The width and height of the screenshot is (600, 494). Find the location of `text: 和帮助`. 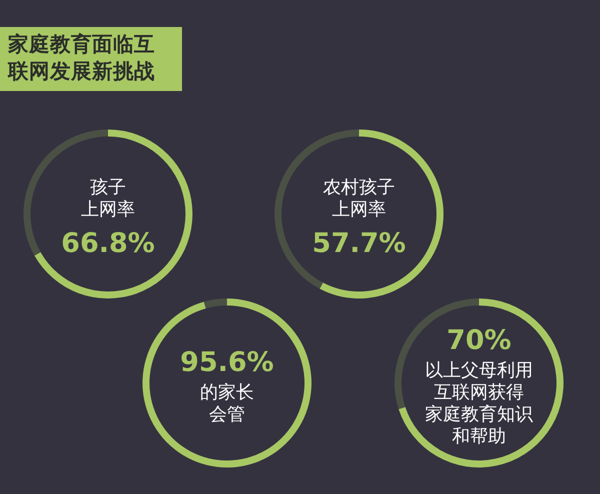

text: 和帮助 is located at coordinates (479, 436).